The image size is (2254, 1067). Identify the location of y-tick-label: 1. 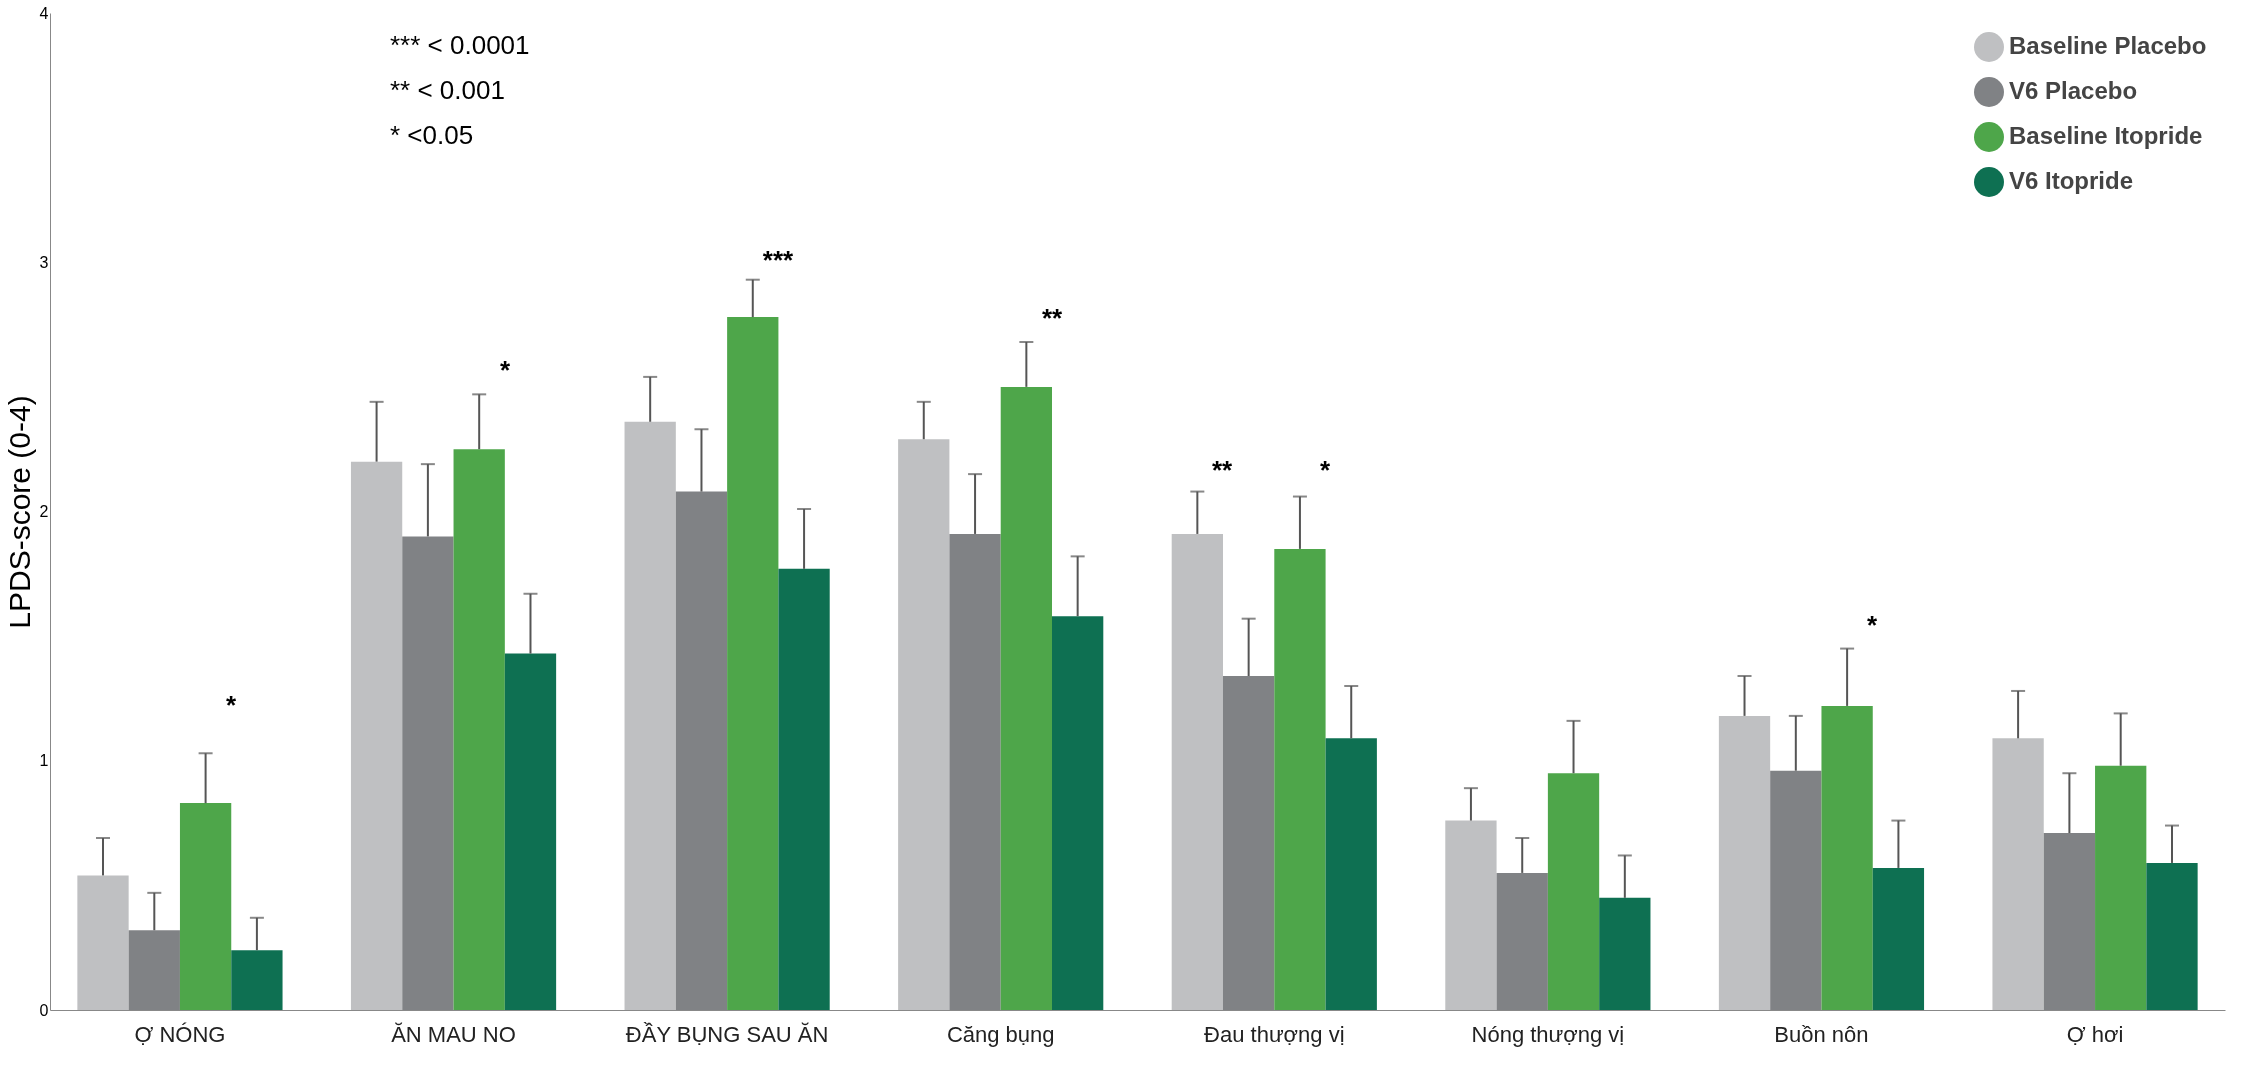
(44, 761).